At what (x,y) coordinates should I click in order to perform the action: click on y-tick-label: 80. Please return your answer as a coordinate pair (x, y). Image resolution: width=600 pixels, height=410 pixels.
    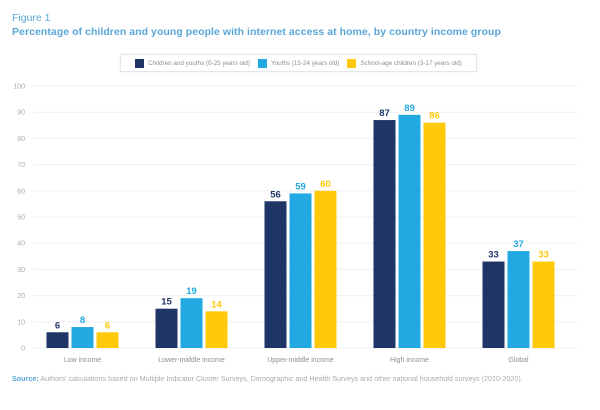
    Looking at the image, I should click on (21, 139).